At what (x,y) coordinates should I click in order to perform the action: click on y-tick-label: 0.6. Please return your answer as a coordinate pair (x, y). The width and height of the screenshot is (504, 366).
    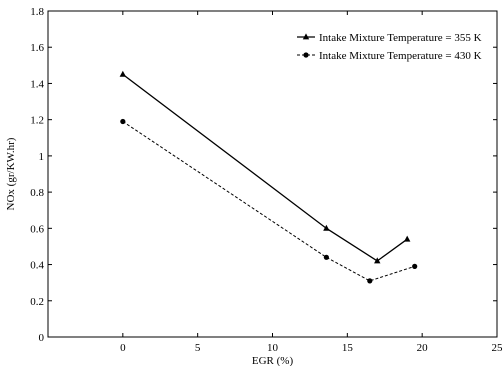
    Looking at the image, I should click on (37, 229).